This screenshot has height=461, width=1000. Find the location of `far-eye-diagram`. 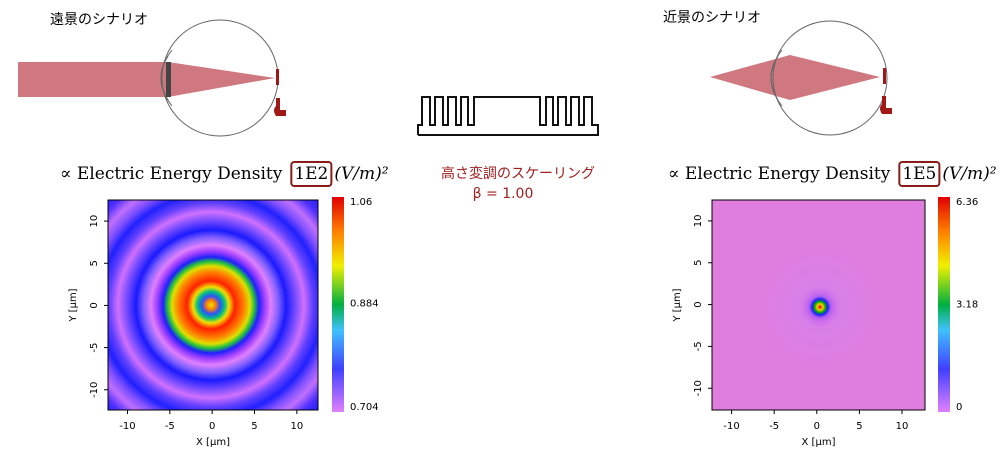

far-eye-diagram is located at coordinates (152, 78).